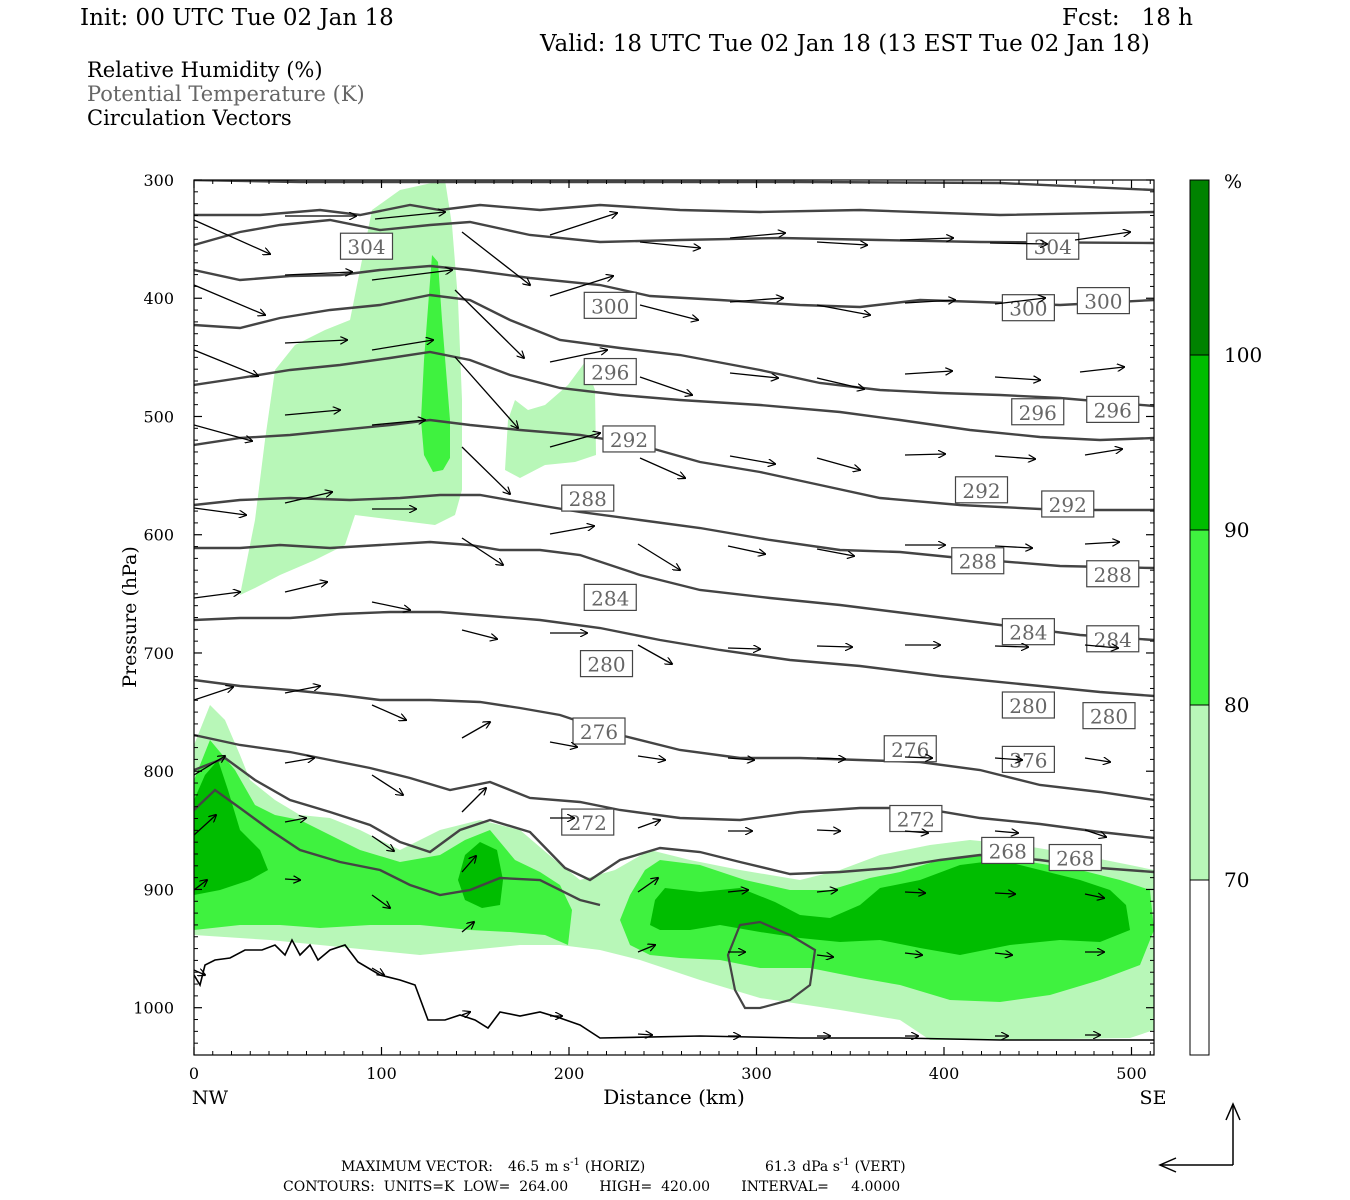  I want to click on vert-units: dPa s, so click(821, 1167).